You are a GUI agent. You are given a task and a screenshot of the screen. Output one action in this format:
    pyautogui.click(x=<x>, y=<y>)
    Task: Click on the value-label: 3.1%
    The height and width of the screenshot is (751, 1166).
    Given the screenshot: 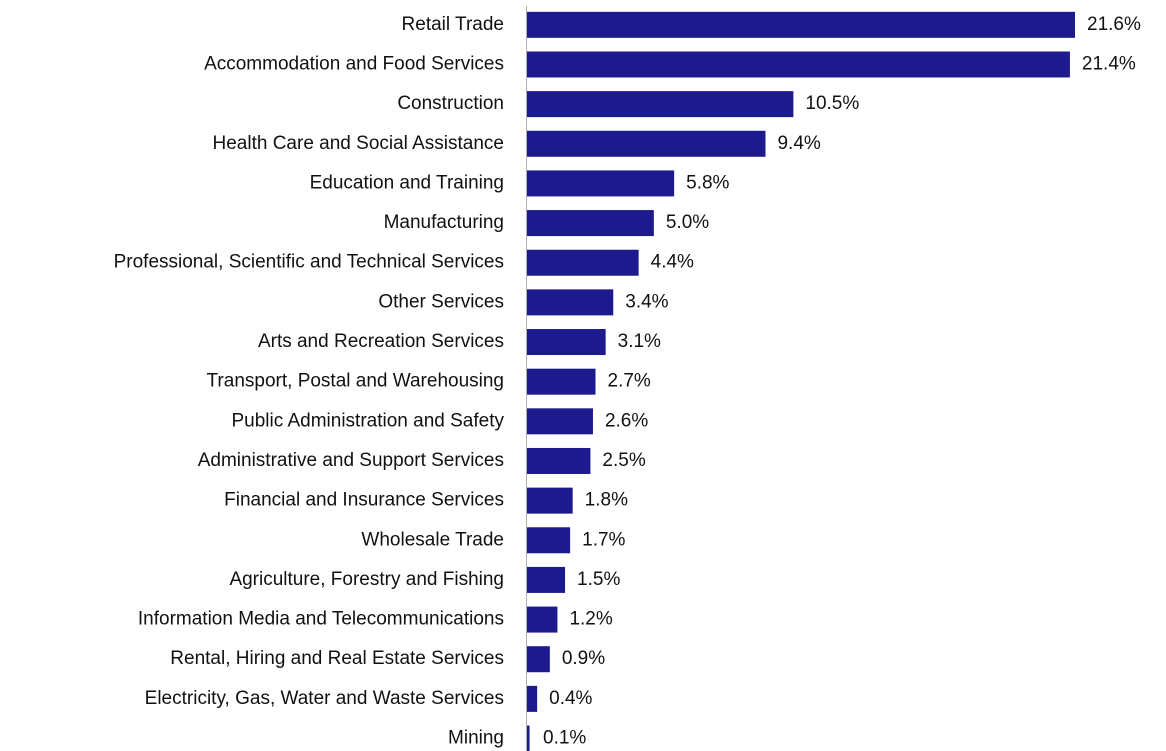 What is the action you would take?
    pyautogui.click(x=639, y=341)
    